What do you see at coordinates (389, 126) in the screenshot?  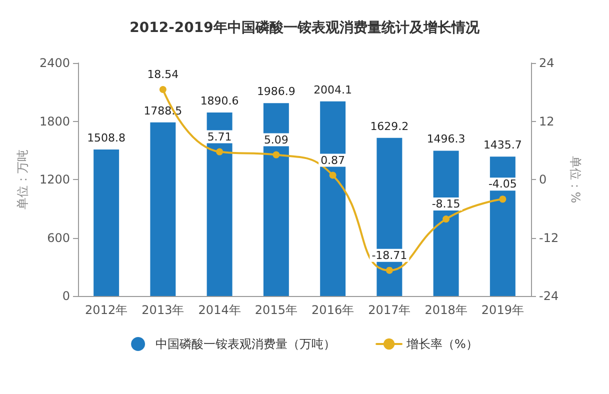 I see `data-label: 1629.2` at bounding box center [389, 126].